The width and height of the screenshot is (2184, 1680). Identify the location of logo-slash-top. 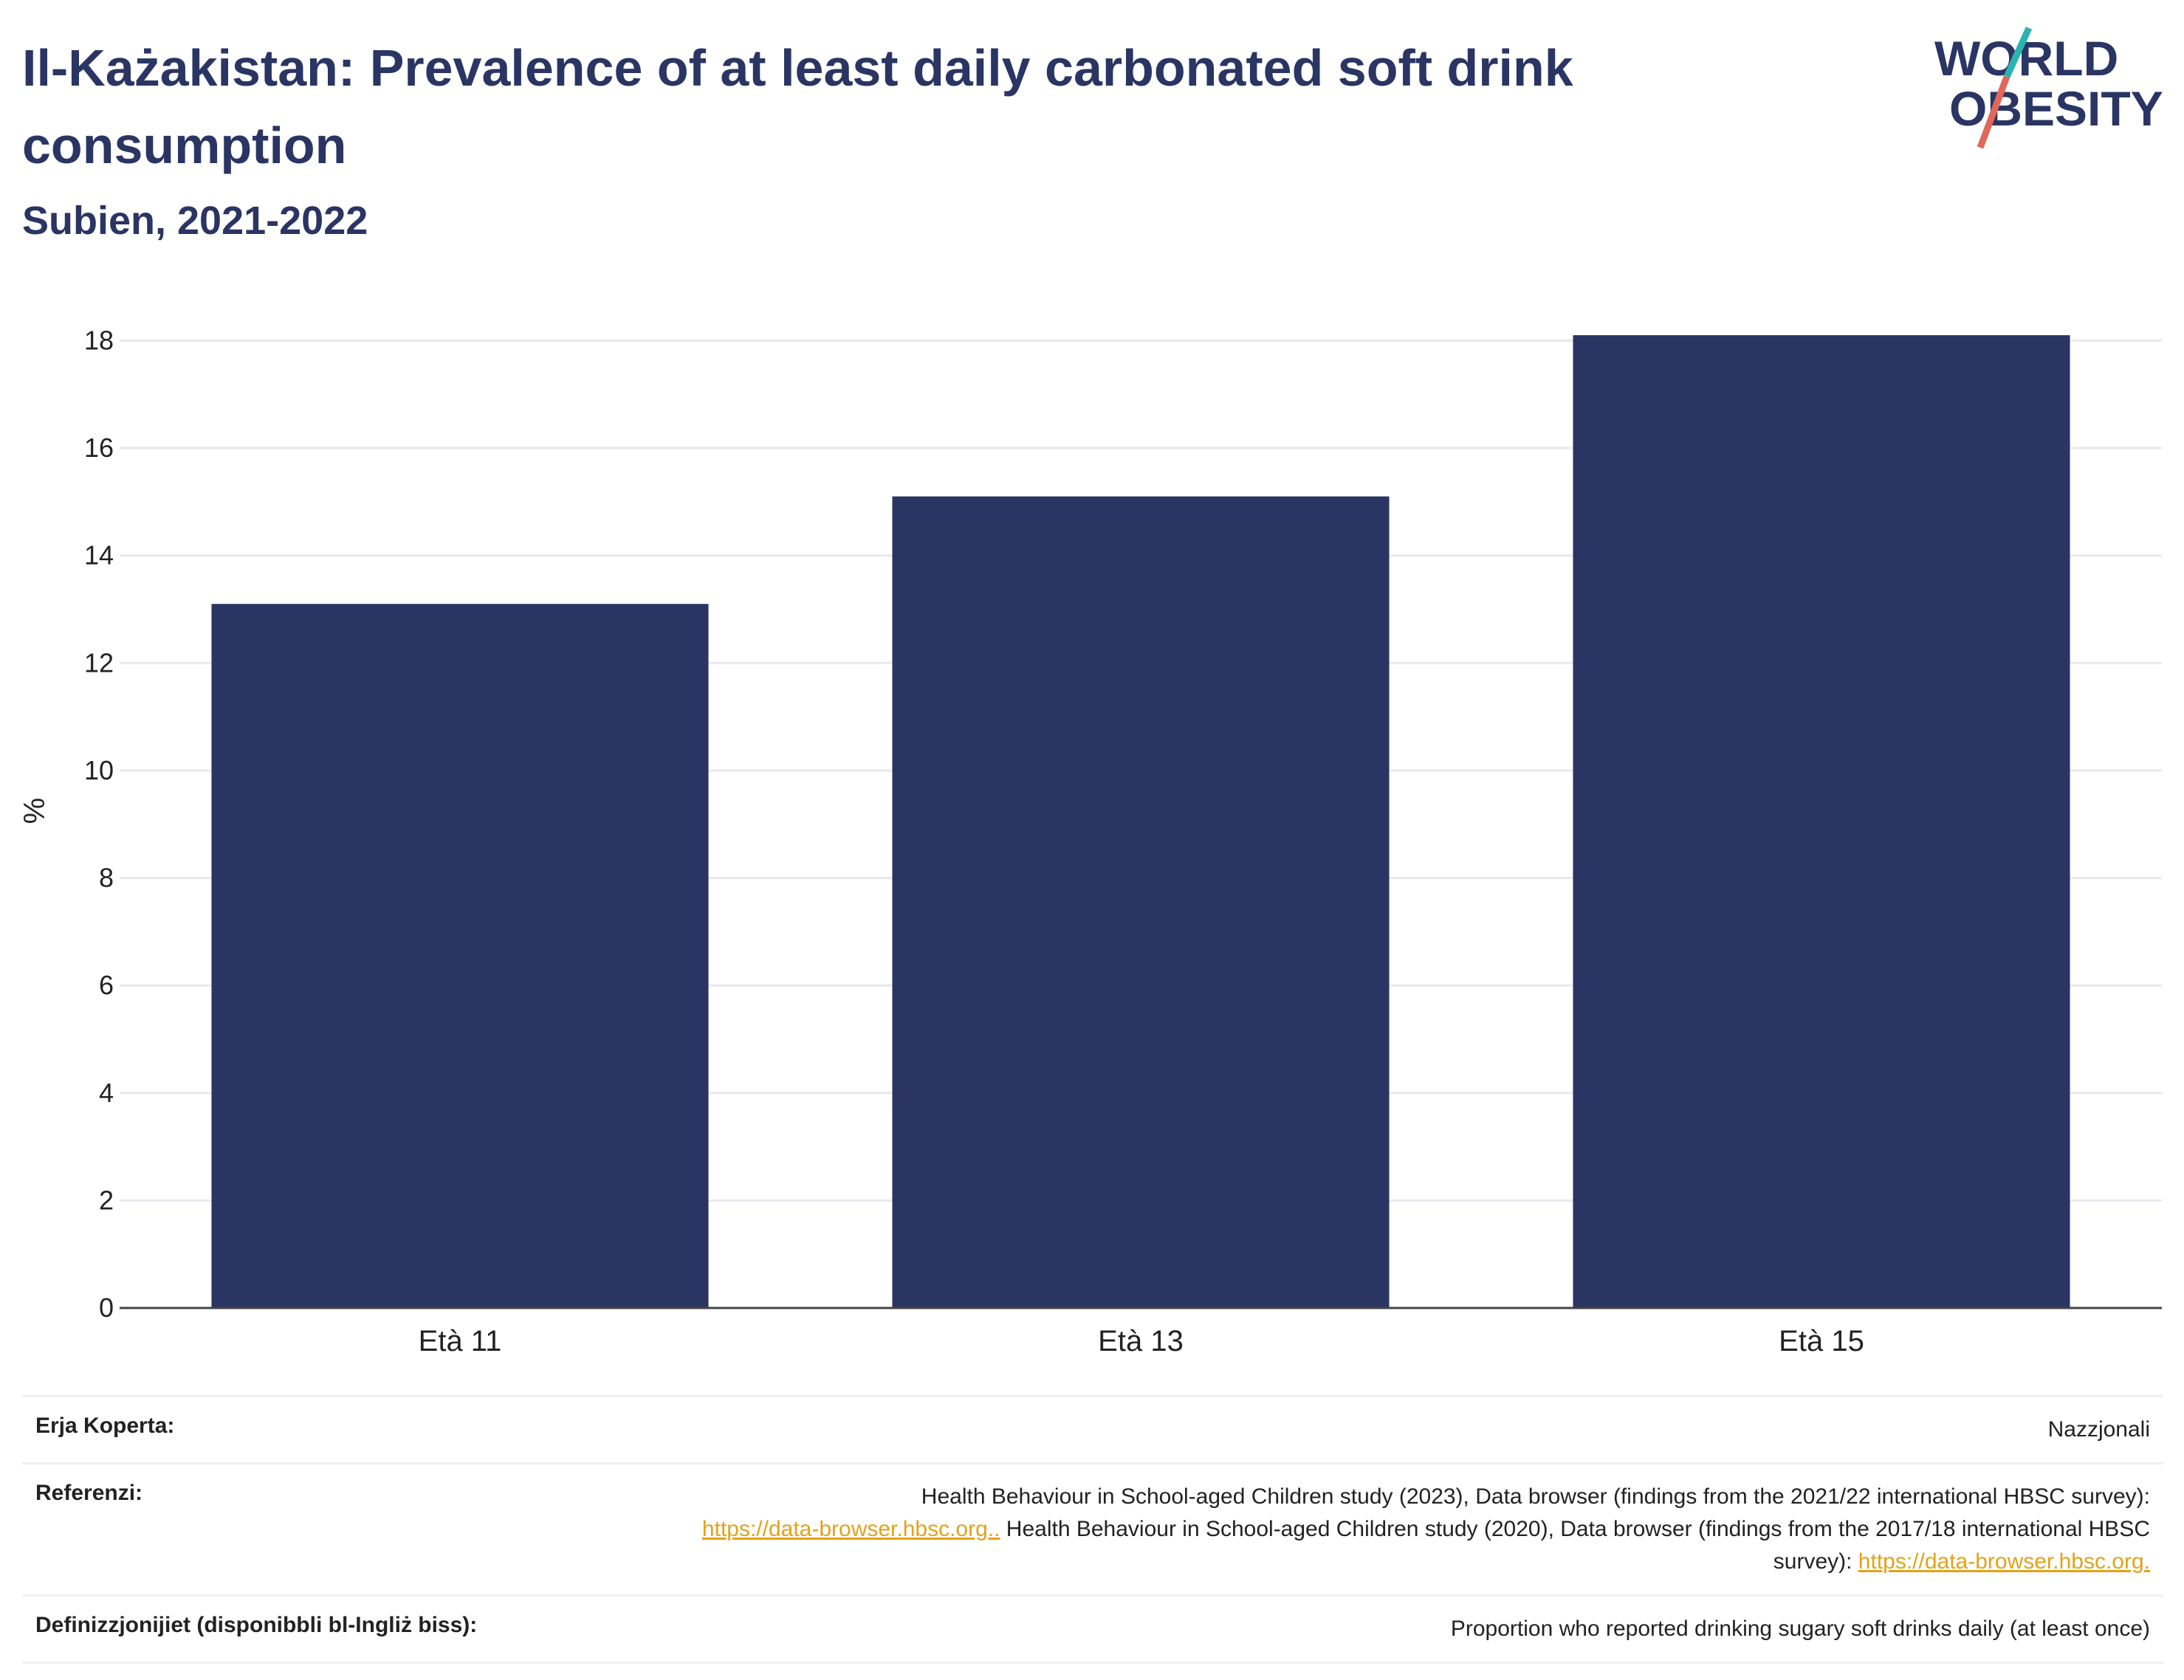
(2018, 52).